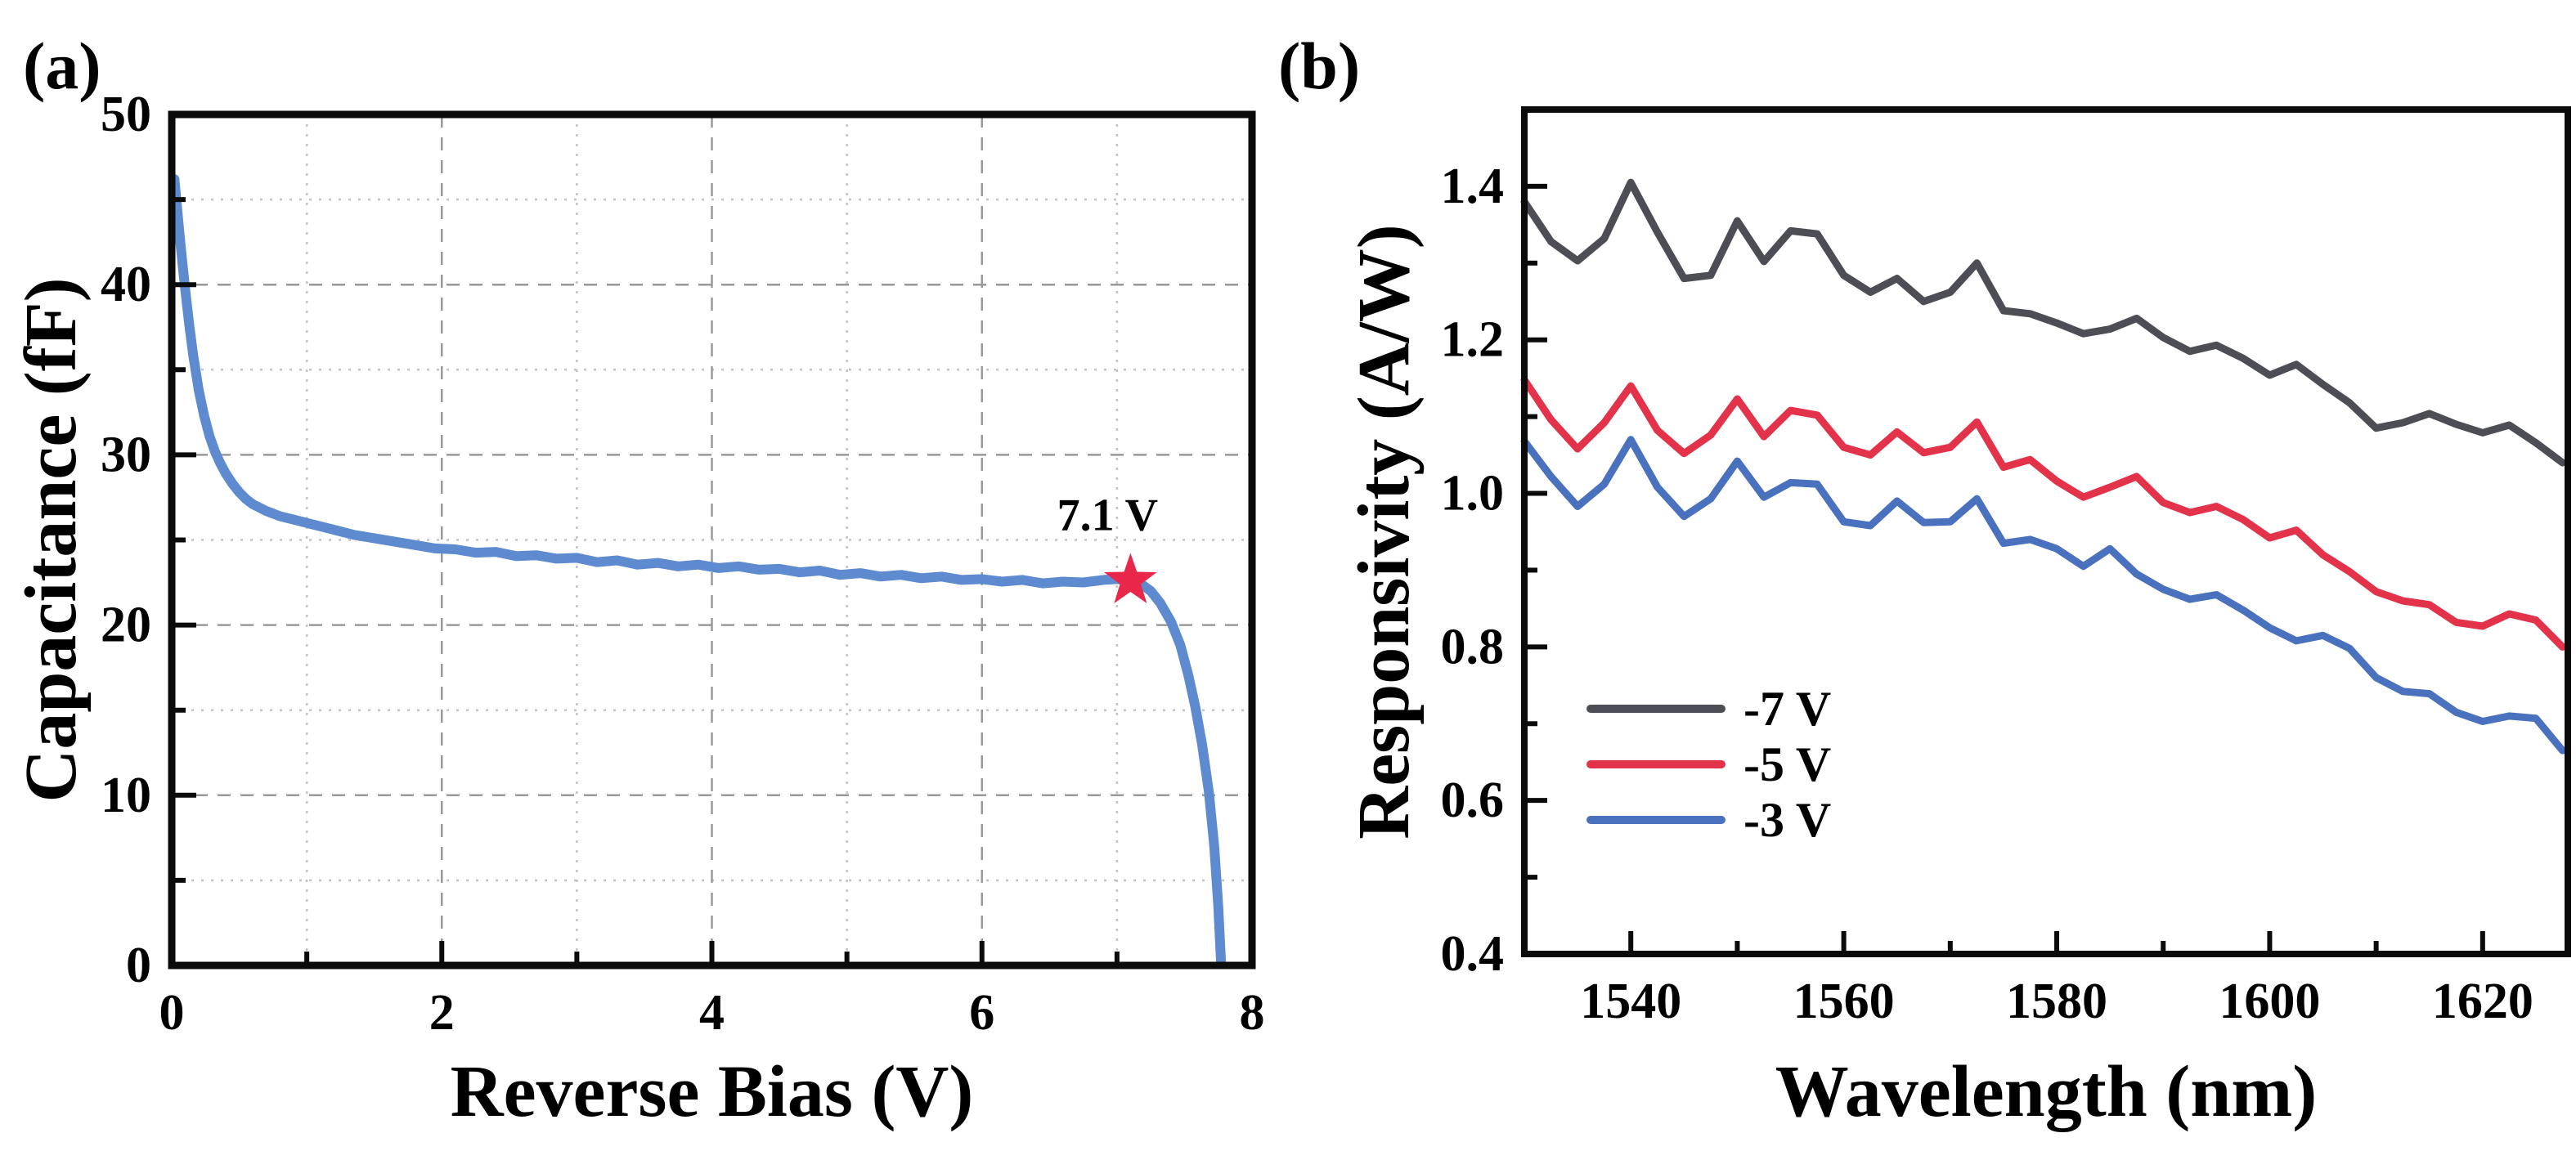  I want to click on data-curve--3-v, so click(2043, 596).